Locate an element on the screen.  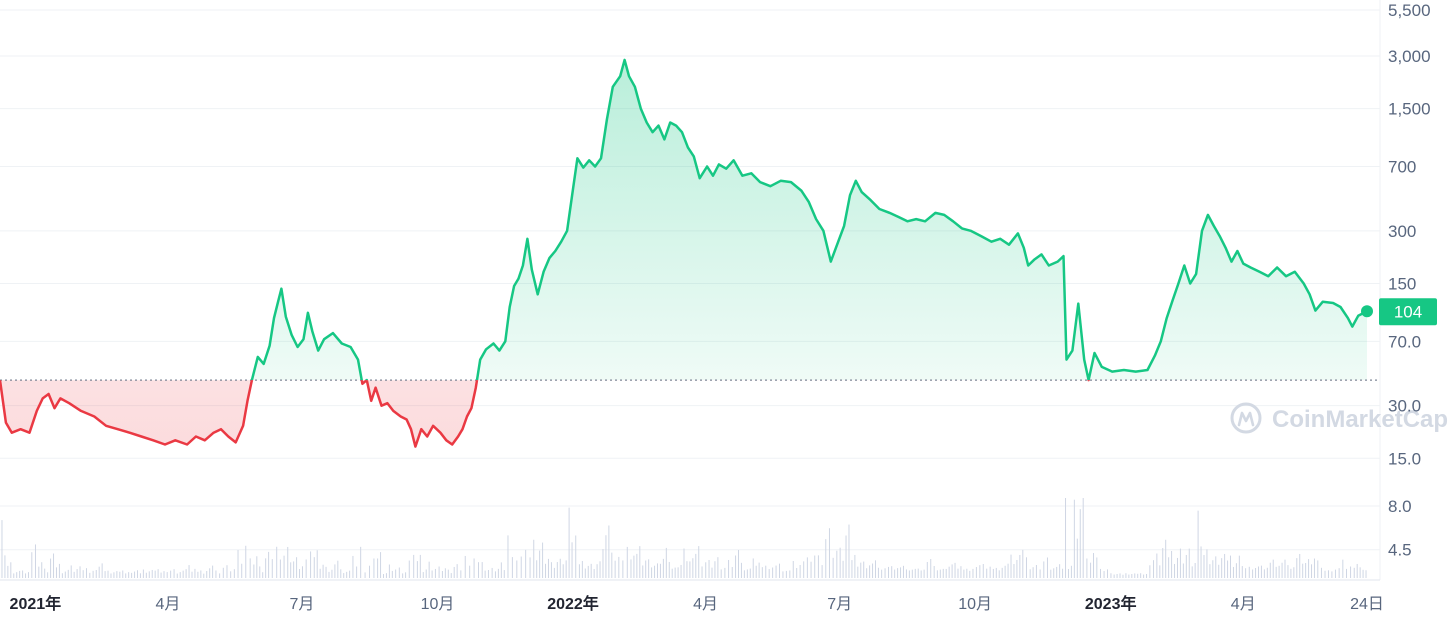
current-price-dot is located at coordinates (1367, 311).